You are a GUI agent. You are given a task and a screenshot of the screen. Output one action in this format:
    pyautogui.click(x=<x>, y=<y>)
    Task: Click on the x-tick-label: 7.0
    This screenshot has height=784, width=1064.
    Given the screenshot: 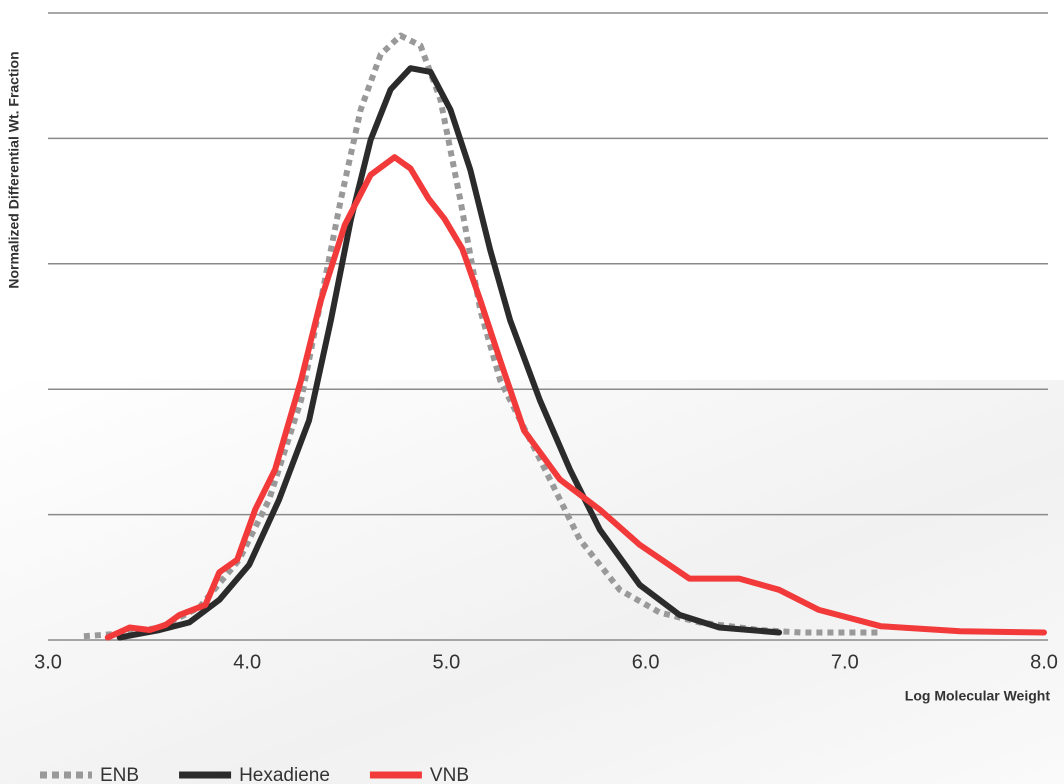 What is the action you would take?
    pyautogui.click(x=845, y=662)
    